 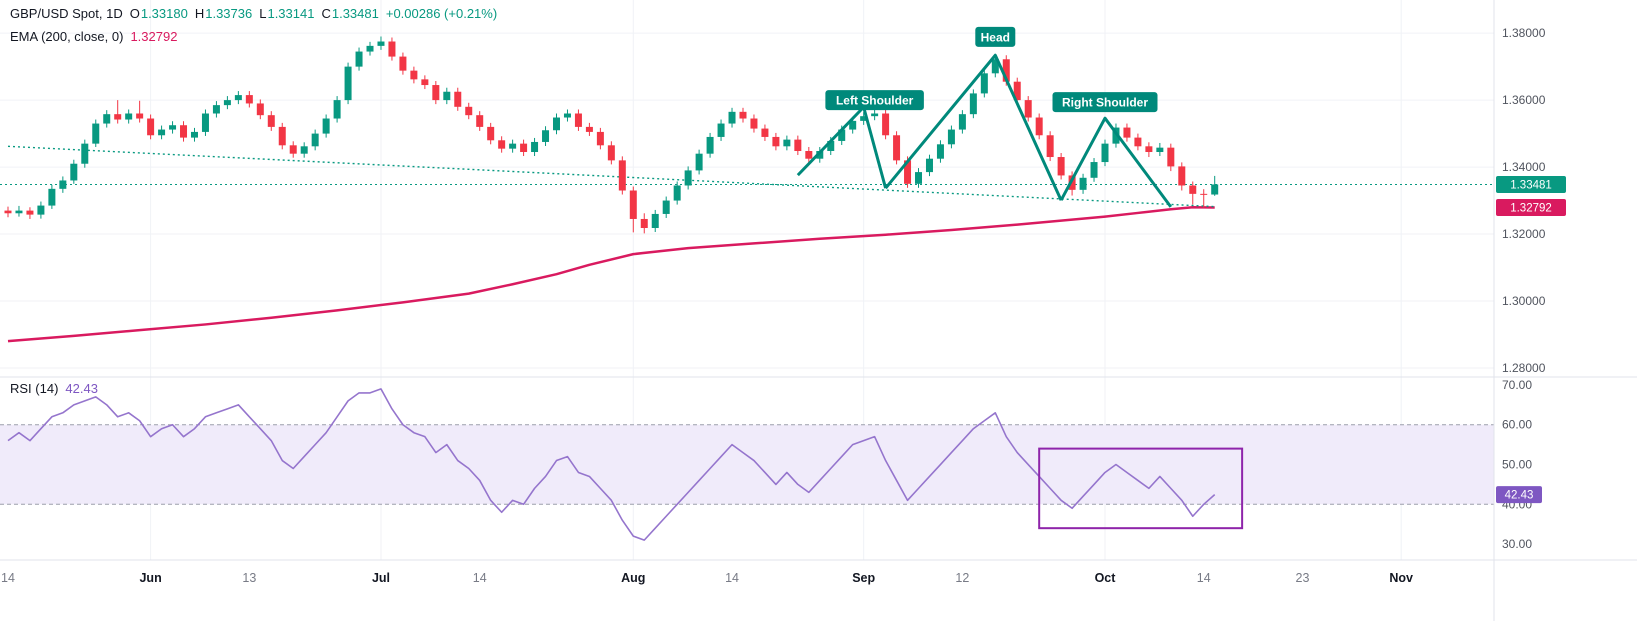 What do you see at coordinates (67, 36) in the screenshot?
I see `ema-label: EMA (200, close, 0)` at bounding box center [67, 36].